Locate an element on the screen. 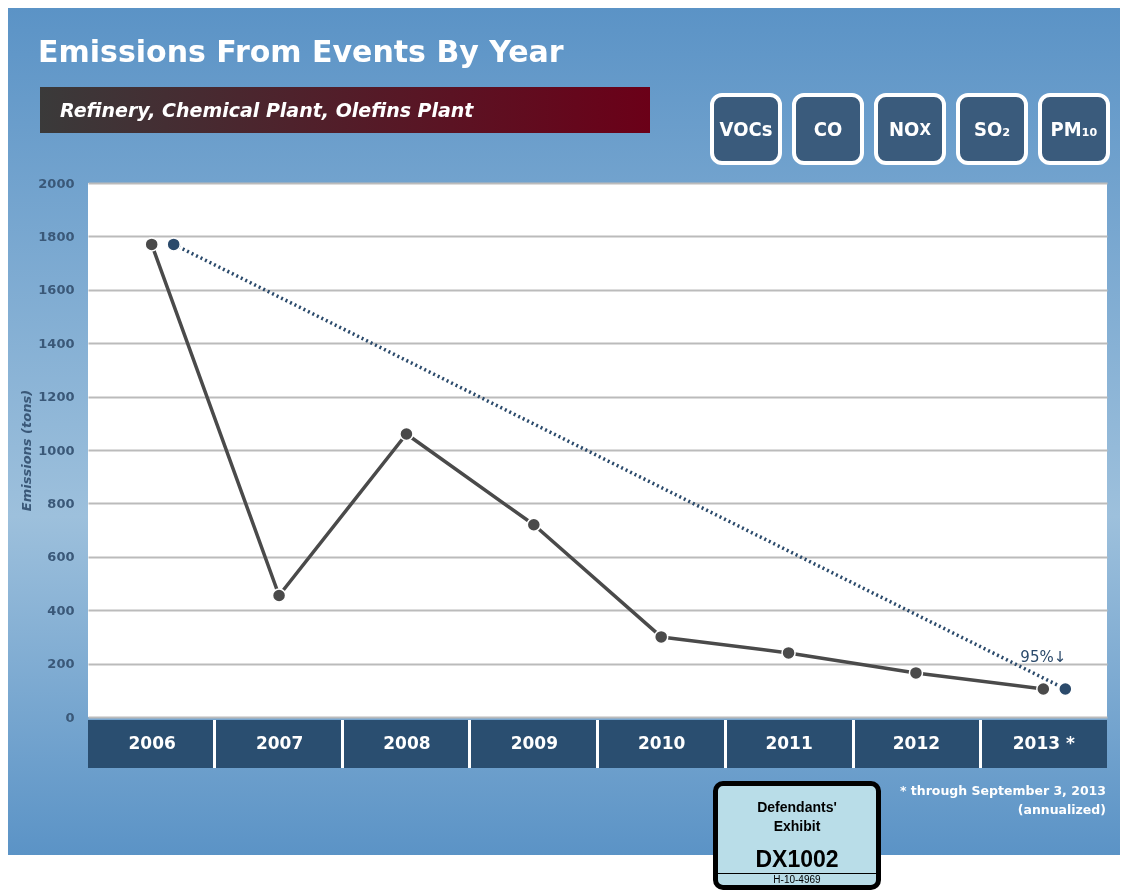  chart-subtitle: Refinery, Chemical Plant, Olefins Plant is located at coordinates (345, 110).